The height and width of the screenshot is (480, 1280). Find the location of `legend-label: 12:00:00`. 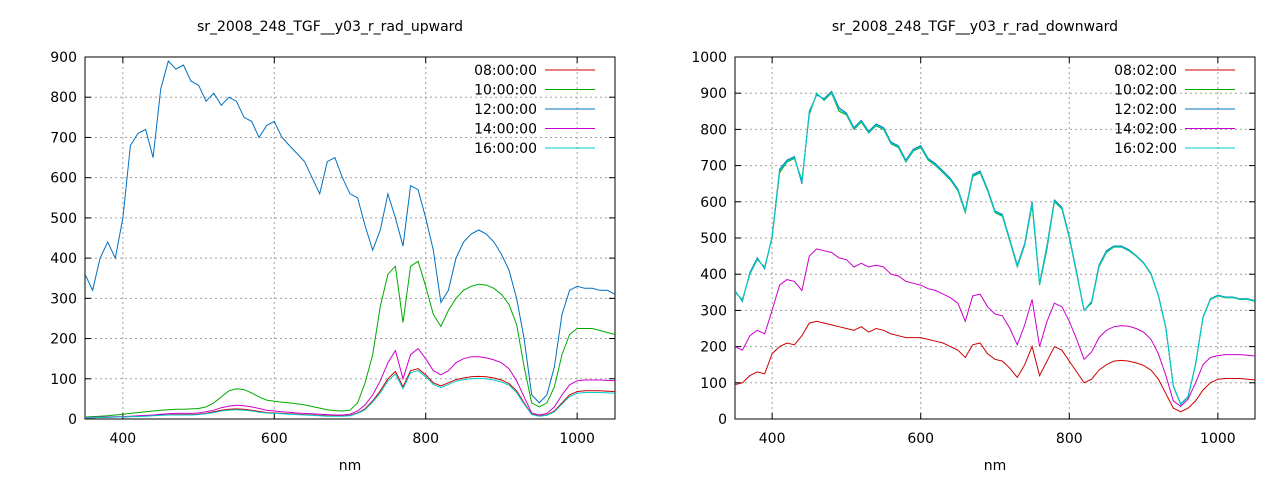

legend-label: 12:00:00 is located at coordinates (505, 110).